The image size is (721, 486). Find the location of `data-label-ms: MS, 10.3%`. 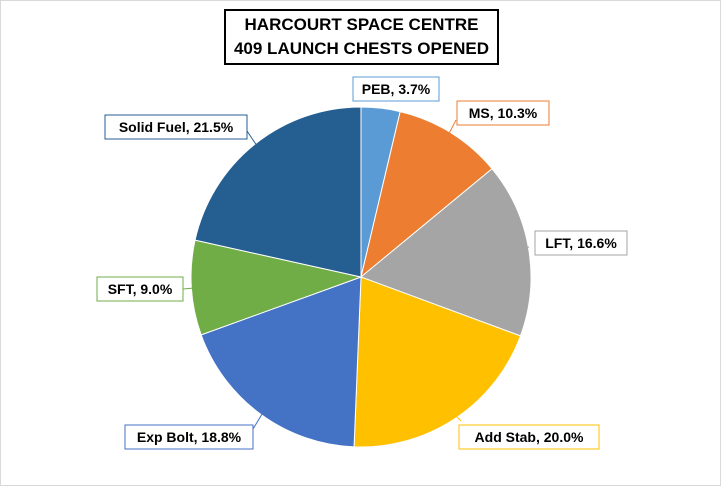

data-label-ms: MS, 10.3% is located at coordinates (503, 113).